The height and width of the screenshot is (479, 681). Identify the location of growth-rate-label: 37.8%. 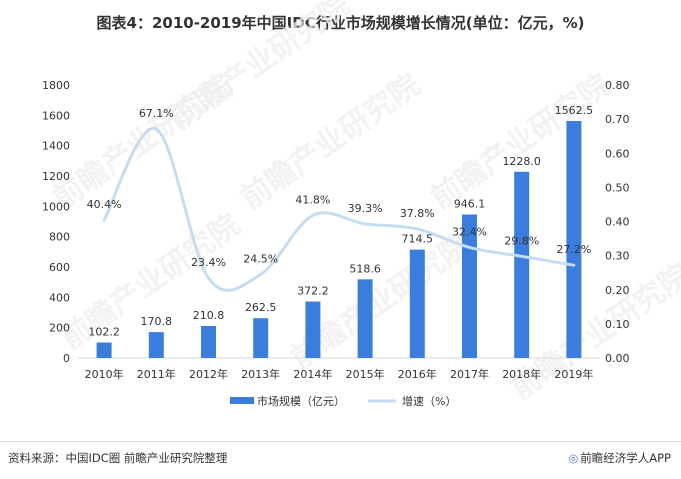
(417, 213).